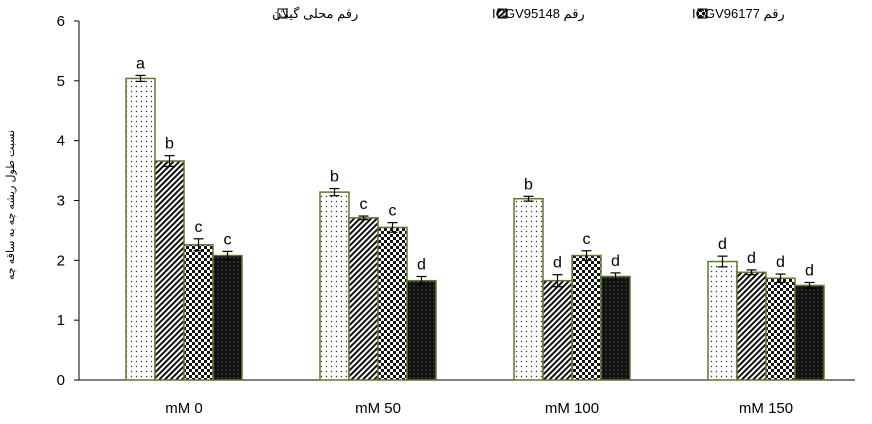  Describe the element at coordinates (61, 81) in the screenshot. I see `y-tick-label: 5` at that location.